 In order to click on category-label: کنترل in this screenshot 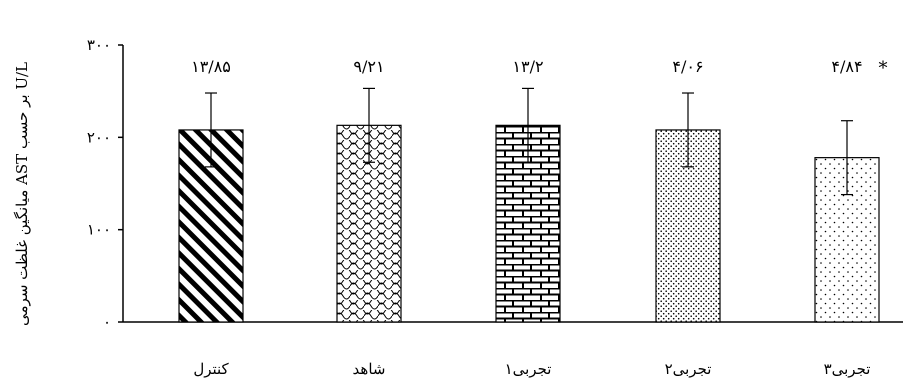, I will do `click(211, 369)`.